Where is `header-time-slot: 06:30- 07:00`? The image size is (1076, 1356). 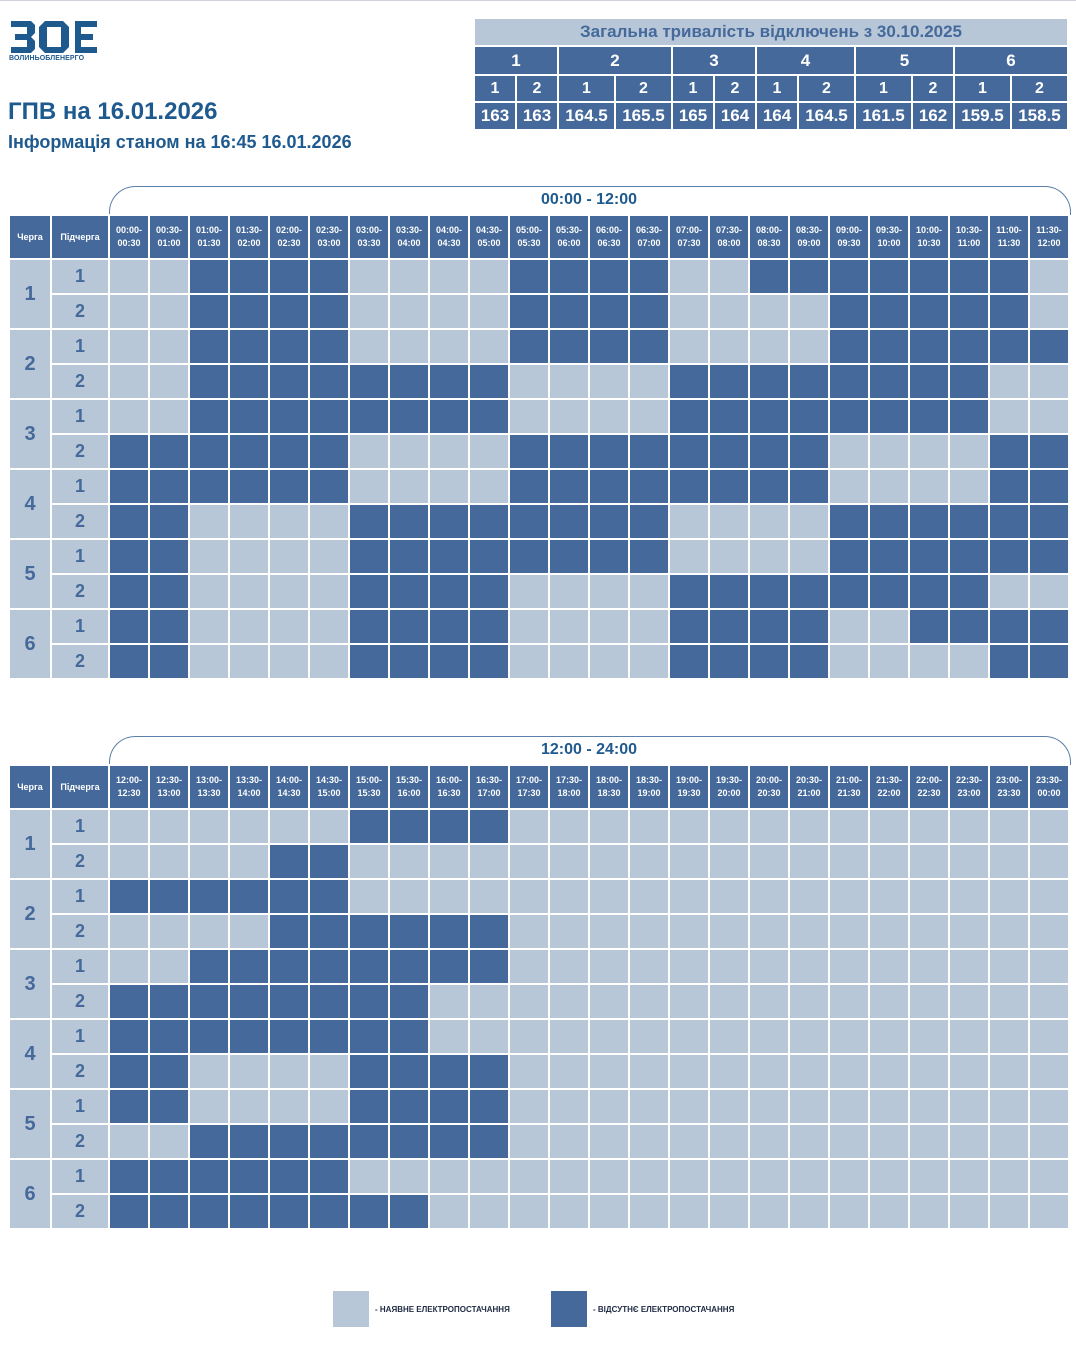 header-time-slot: 06:30- 07:00 is located at coordinates (649, 237).